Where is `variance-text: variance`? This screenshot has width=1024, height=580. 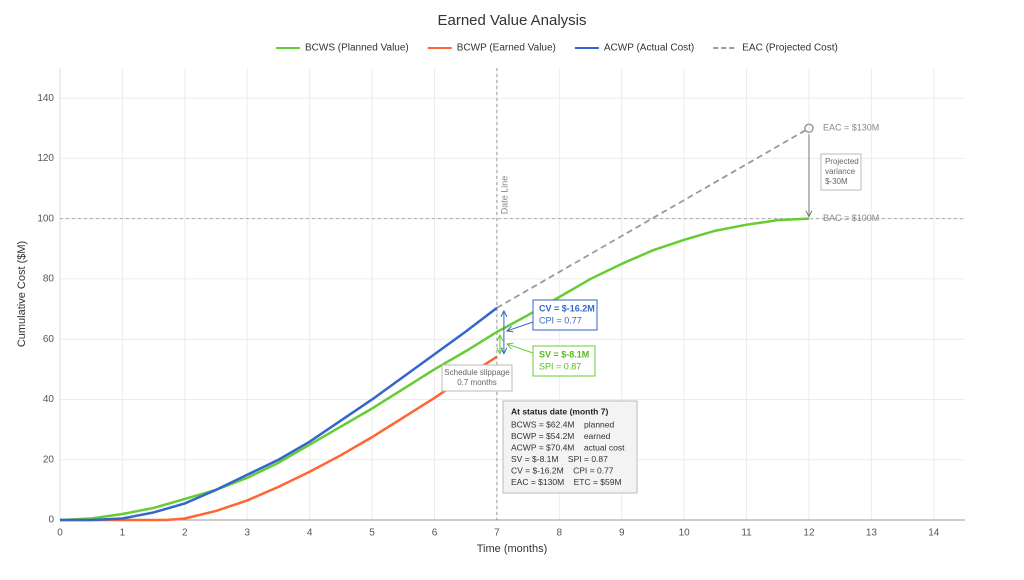
variance-text: variance is located at coordinates (840, 171).